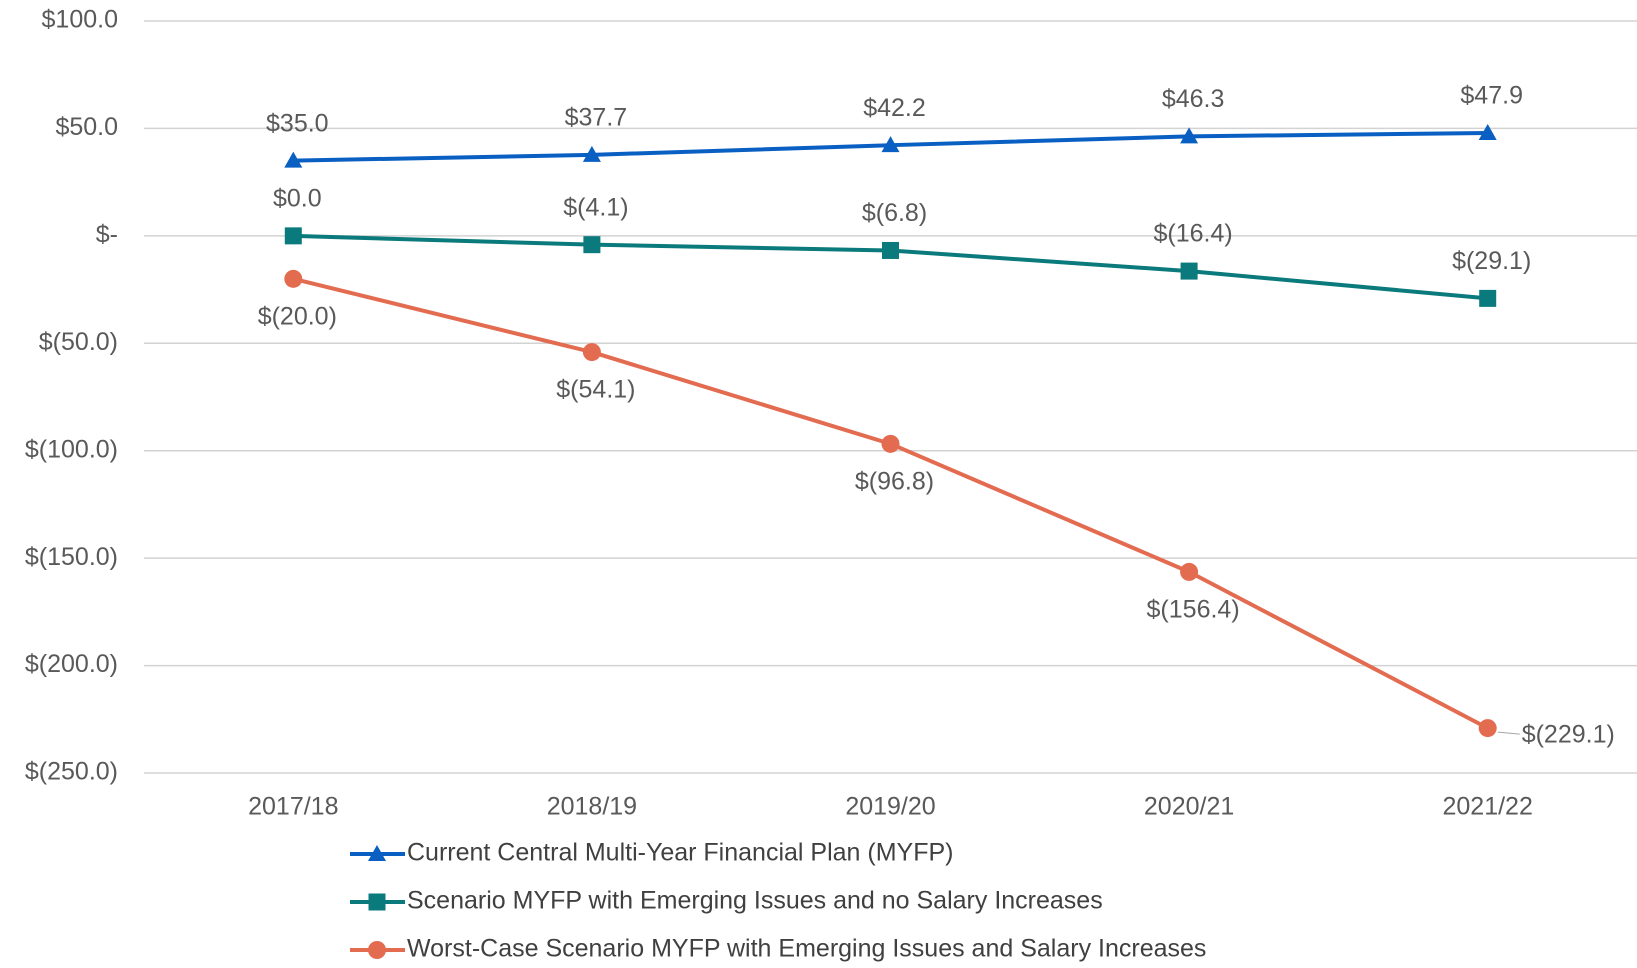 Image resolution: width=1637 pixels, height=968 pixels. Describe the element at coordinates (297, 198) in the screenshot. I see `data-label: $0.0` at that location.